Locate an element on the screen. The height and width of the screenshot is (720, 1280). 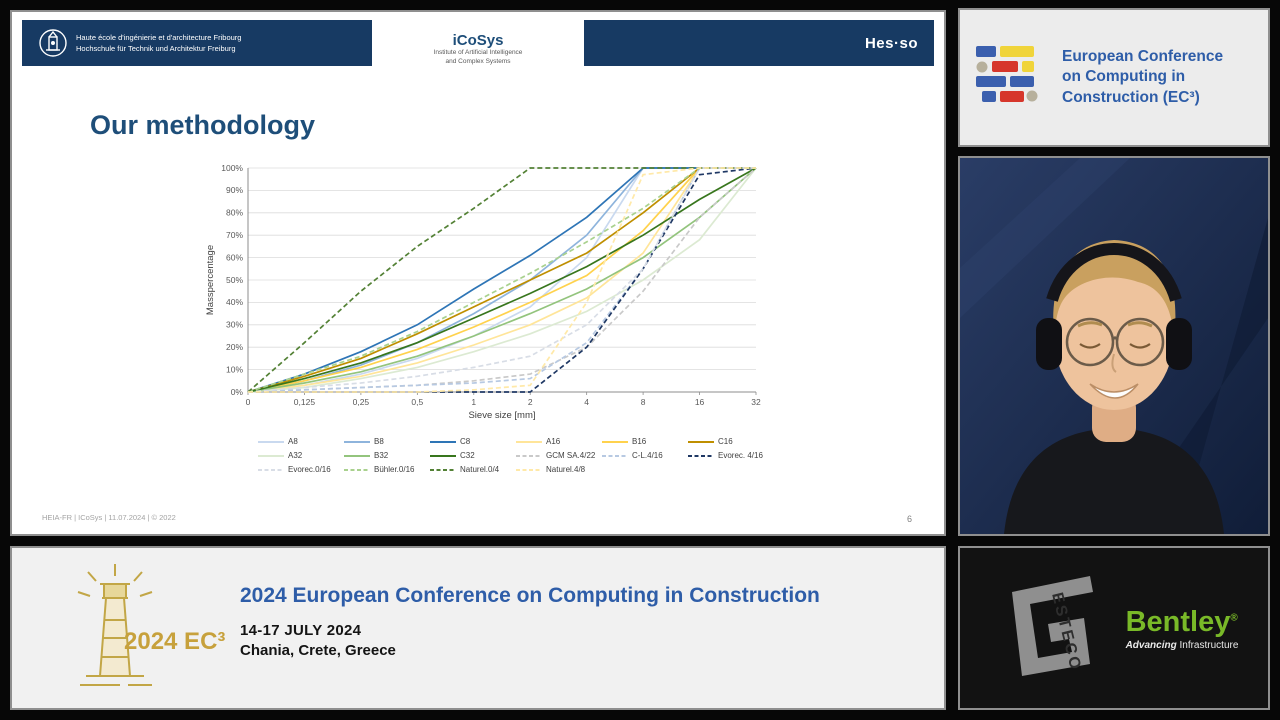
legend-label: Naturel.4/8 is located at coordinates (566, 469).